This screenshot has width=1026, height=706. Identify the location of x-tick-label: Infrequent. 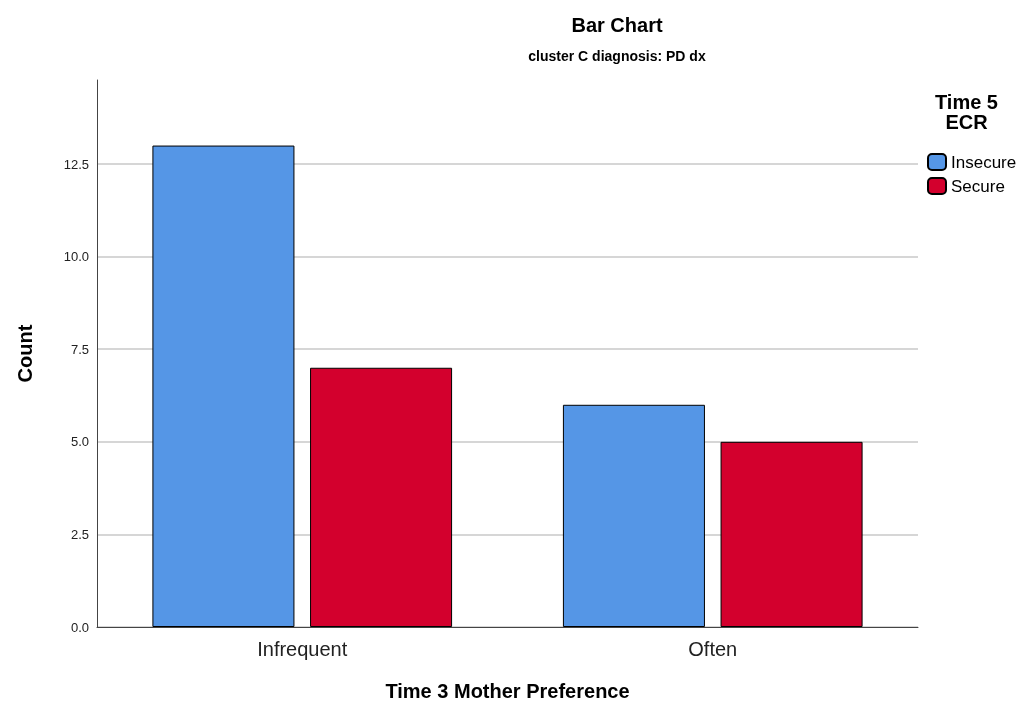
(302, 649).